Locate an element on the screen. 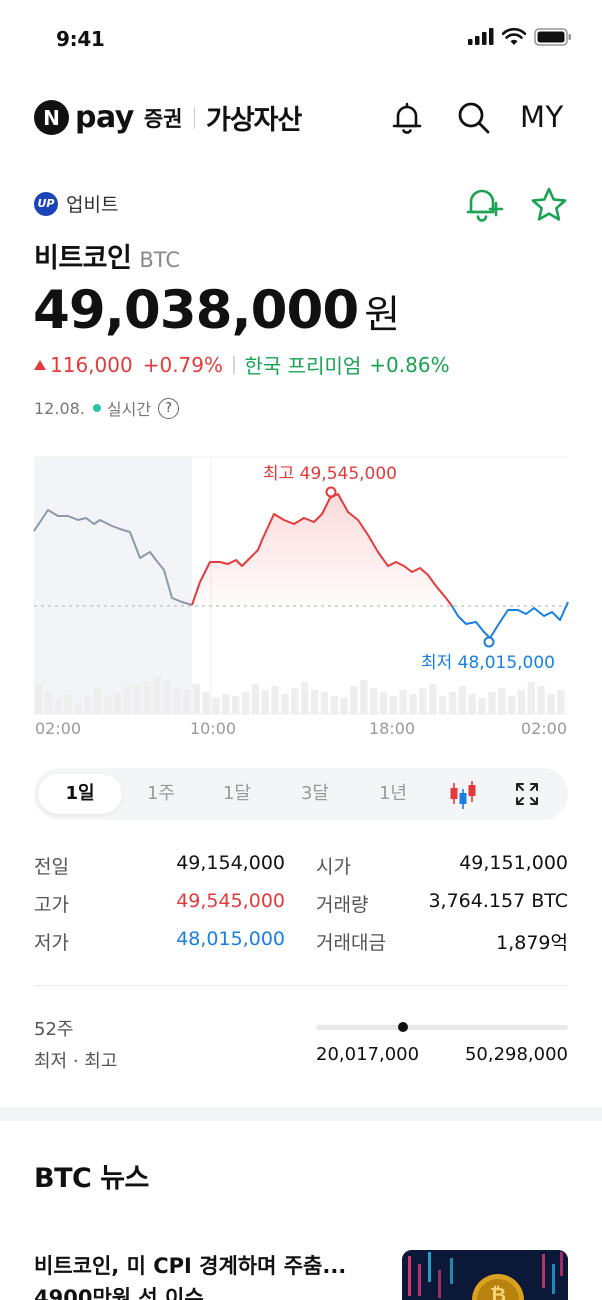  chart-up-area-fill is located at coordinates (322, 550).